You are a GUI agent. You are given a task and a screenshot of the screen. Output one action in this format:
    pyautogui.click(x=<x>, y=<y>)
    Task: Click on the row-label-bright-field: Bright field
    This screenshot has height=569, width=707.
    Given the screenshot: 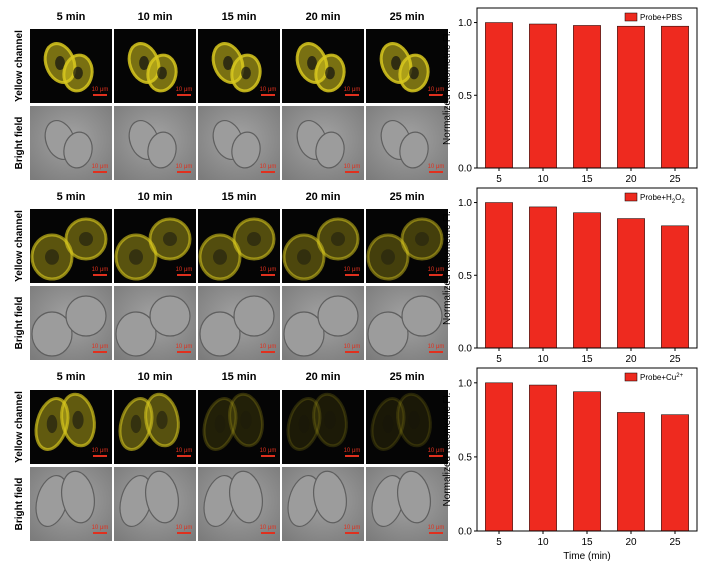 What is the action you would take?
    pyautogui.click(x=19, y=143)
    